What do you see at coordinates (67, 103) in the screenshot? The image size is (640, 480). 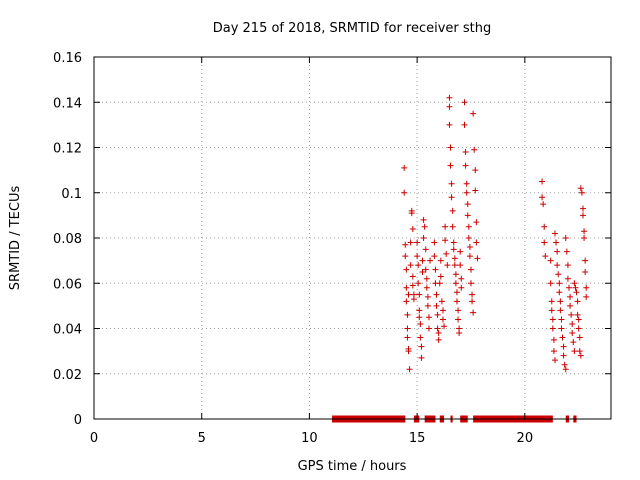 I see `y-tick-label: 0.14` at bounding box center [67, 103].